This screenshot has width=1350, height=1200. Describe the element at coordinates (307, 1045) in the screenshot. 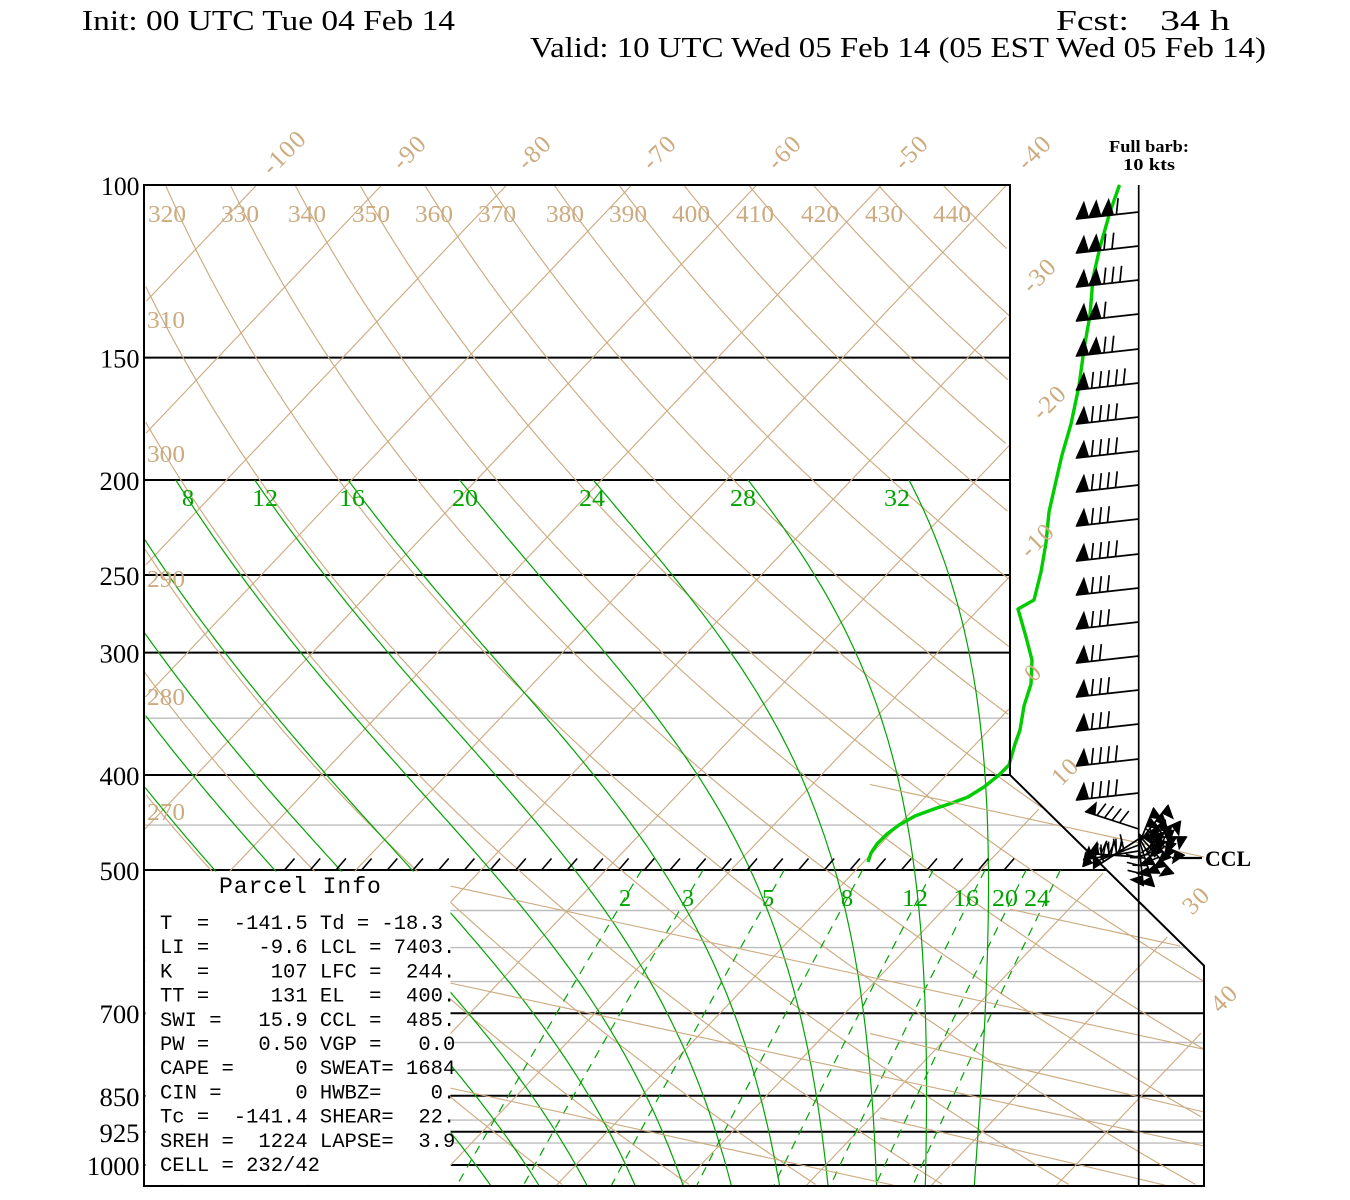

I see `svg-text: PW = 0.50 VGP = 0.0` at that location.